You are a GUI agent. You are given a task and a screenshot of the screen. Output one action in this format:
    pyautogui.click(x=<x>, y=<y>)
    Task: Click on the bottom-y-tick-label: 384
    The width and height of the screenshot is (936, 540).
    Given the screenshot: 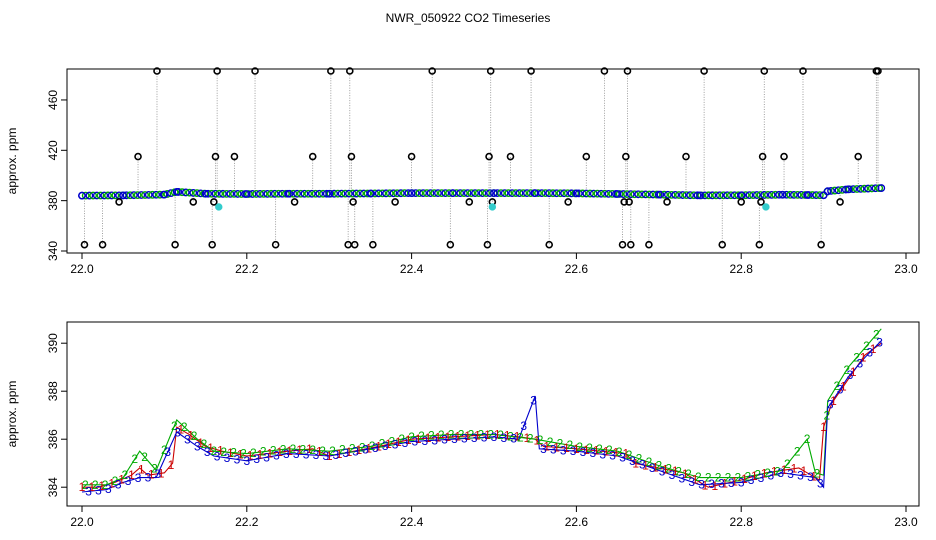 What is the action you would take?
    pyautogui.click(x=53, y=487)
    